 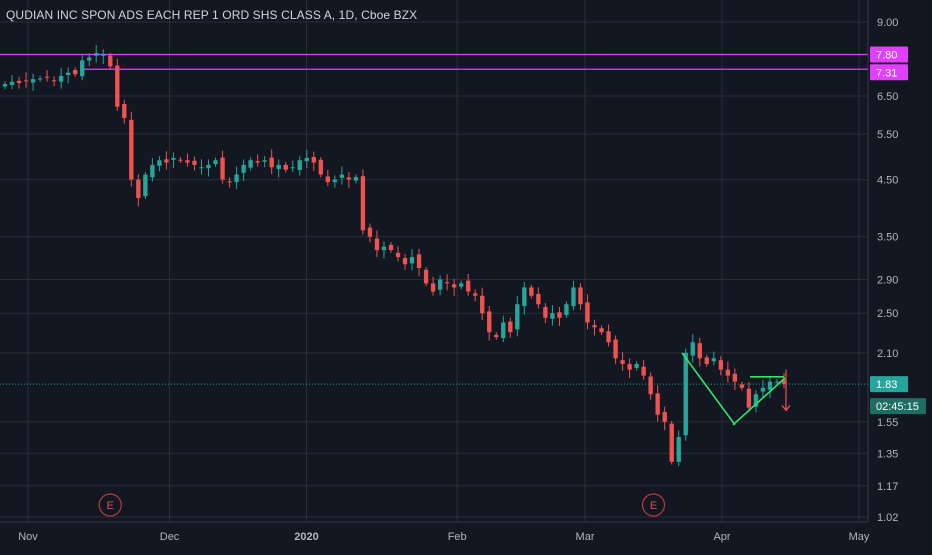 I want to click on x-axis: Nov Dec 2020 Feb Mar Apr May, so click(x=435, y=532).